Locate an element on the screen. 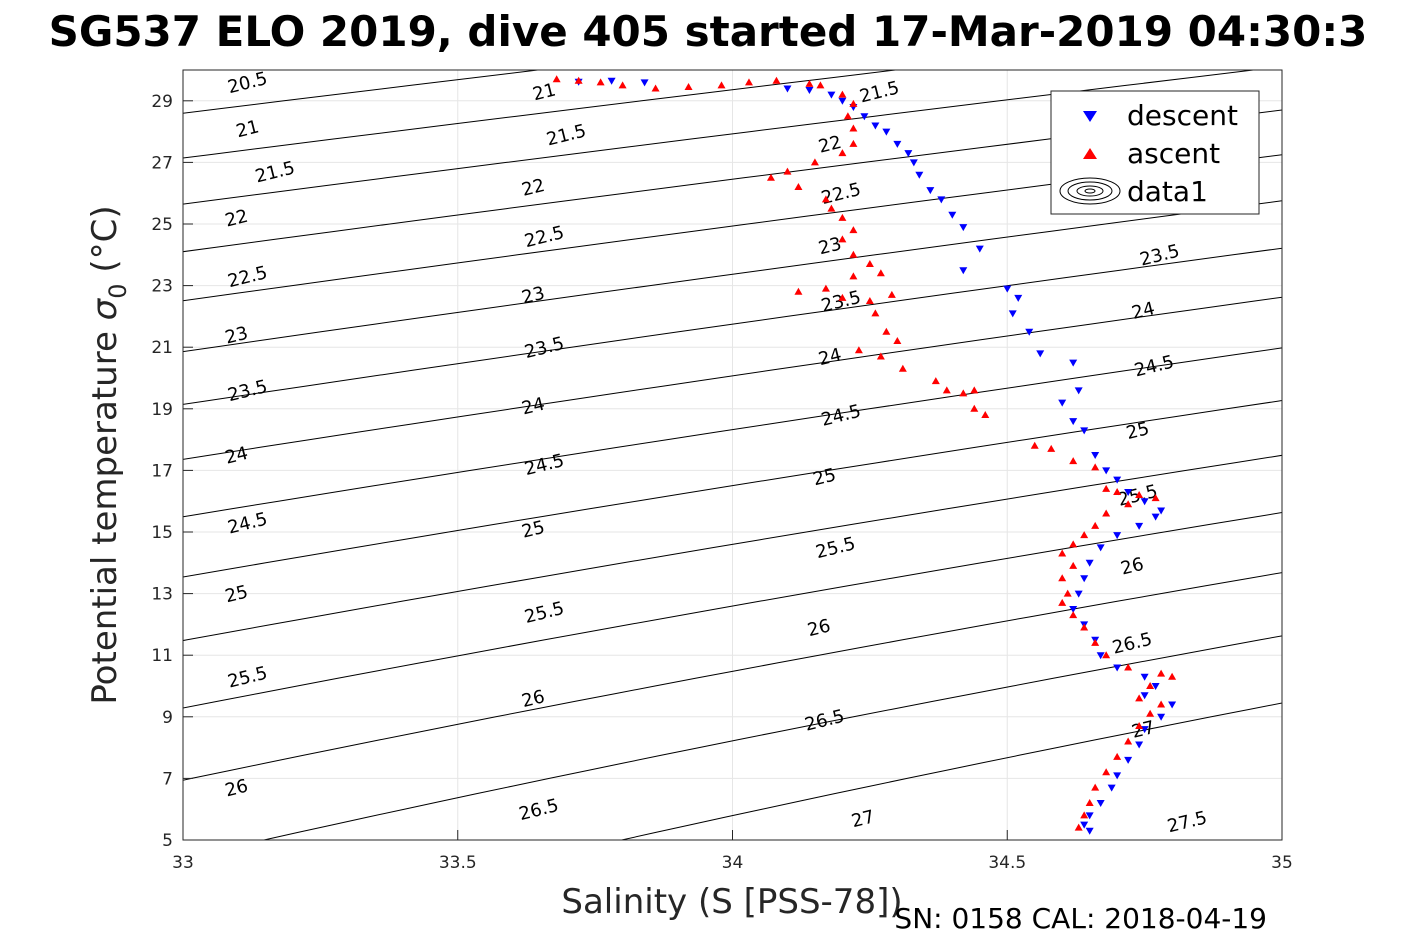 The image size is (1417, 945). y-tick-label: 11 is located at coordinates (162, 656).